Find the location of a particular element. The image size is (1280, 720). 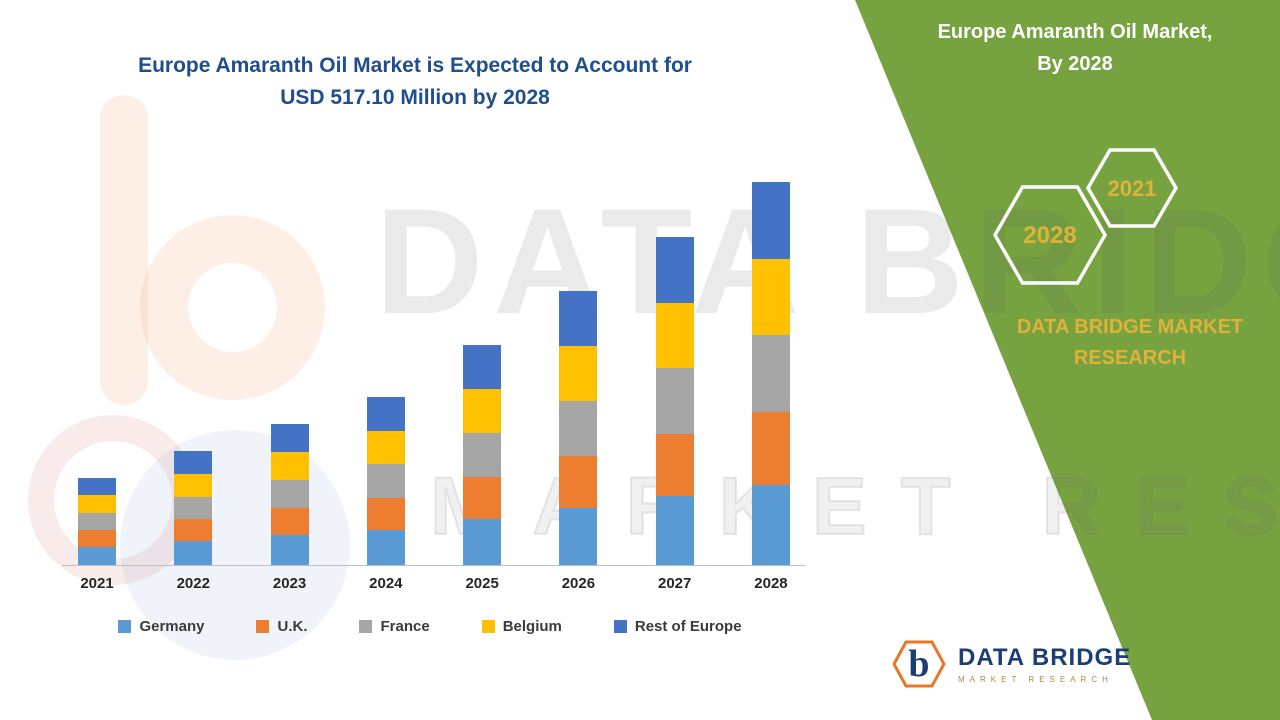

footer-logo: b DATA BRIDGE MARKET RESEARCH is located at coordinates (1010, 664).